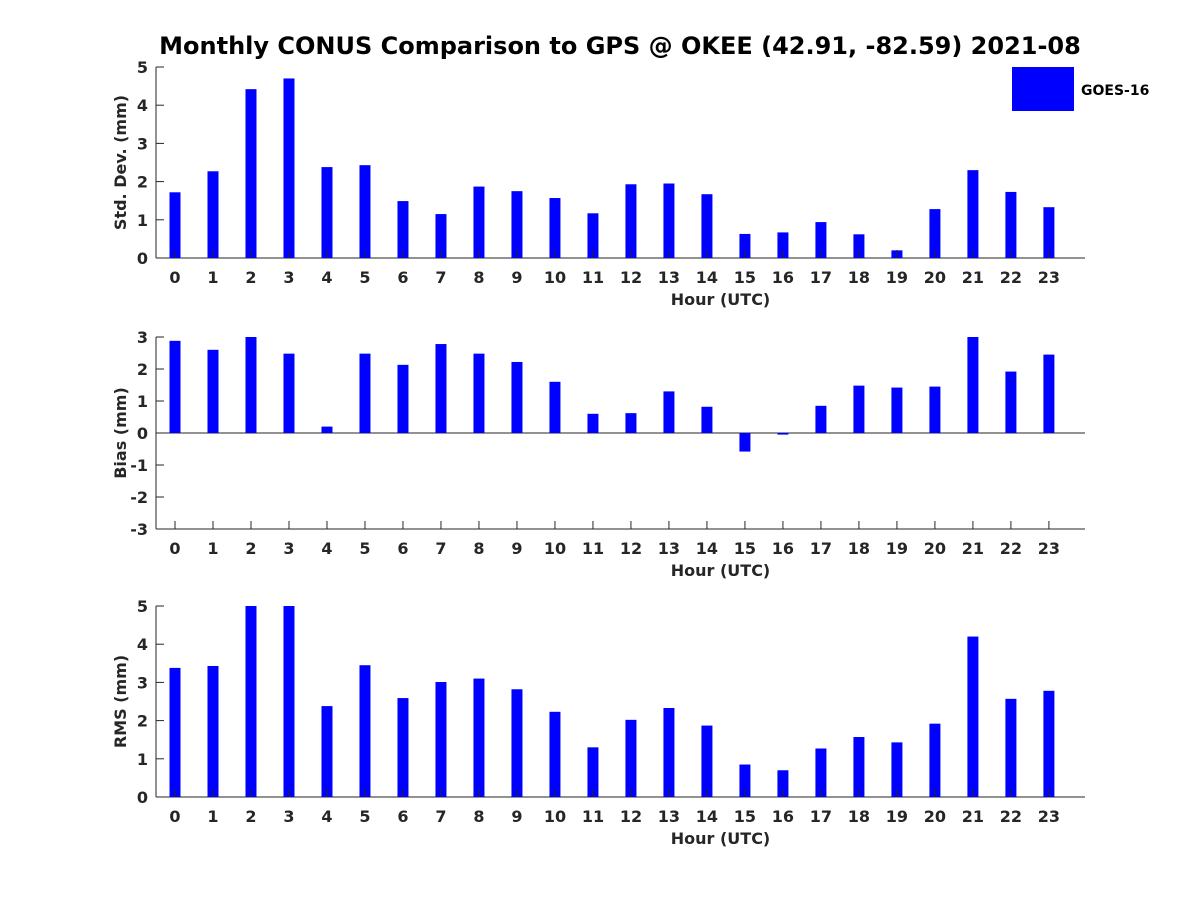 This screenshot has height=900, width=1200. What do you see at coordinates (120, 433) in the screenshot?
I see `y-axis-label: Bias (mm)` at bounding box center [120, 433].